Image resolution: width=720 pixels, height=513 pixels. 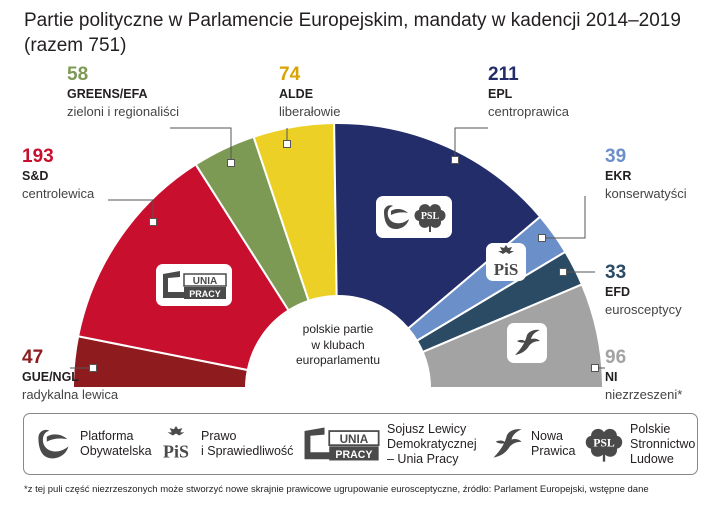 I want to click on legend-label-po: Platforma Obywatelska, so click(x=116, y=443).